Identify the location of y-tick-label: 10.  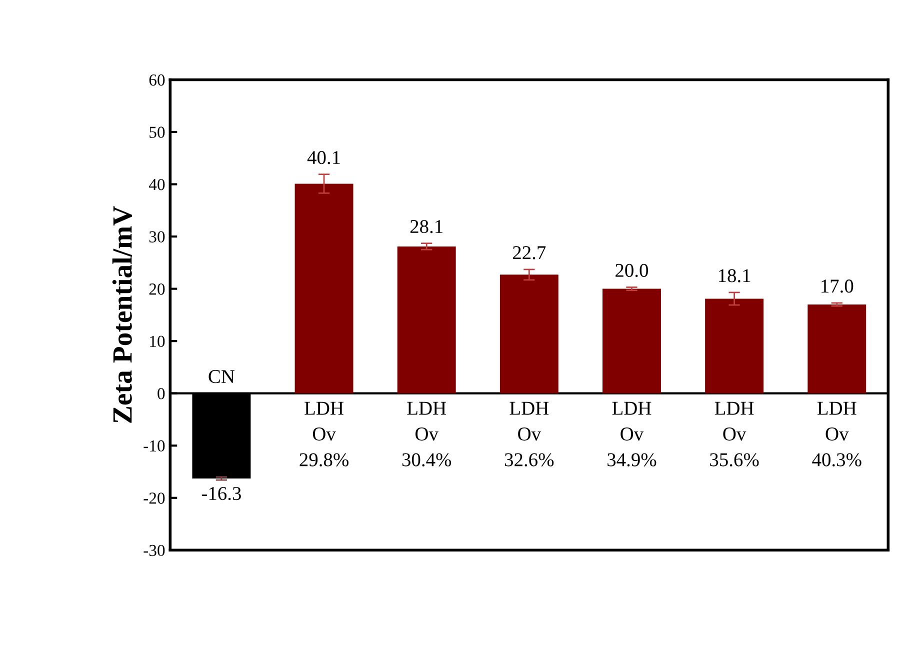
(157, 342).